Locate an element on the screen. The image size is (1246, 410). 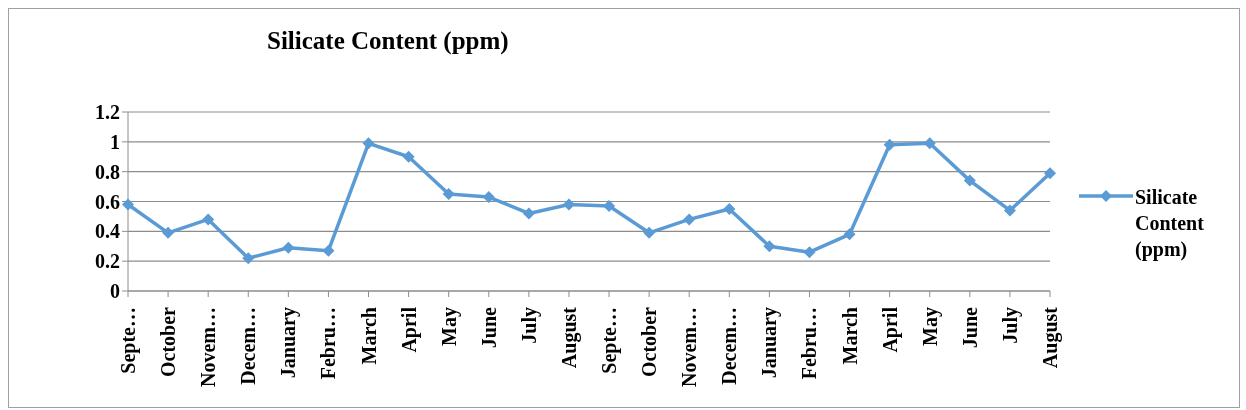
y-tick-label: 0 is located at coordinates (115, 291).